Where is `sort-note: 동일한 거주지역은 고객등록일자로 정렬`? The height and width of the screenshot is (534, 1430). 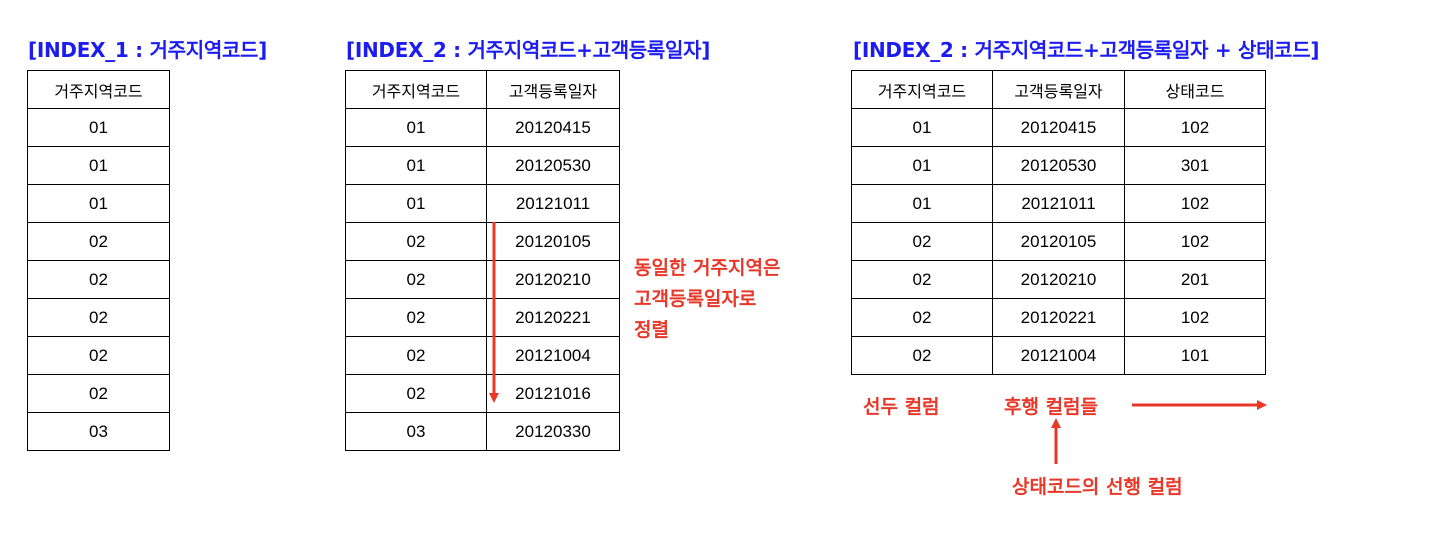 sort-note: 동일한 거주지역은 고객등록일자로 정렬 is located at coordinates (707, 299).